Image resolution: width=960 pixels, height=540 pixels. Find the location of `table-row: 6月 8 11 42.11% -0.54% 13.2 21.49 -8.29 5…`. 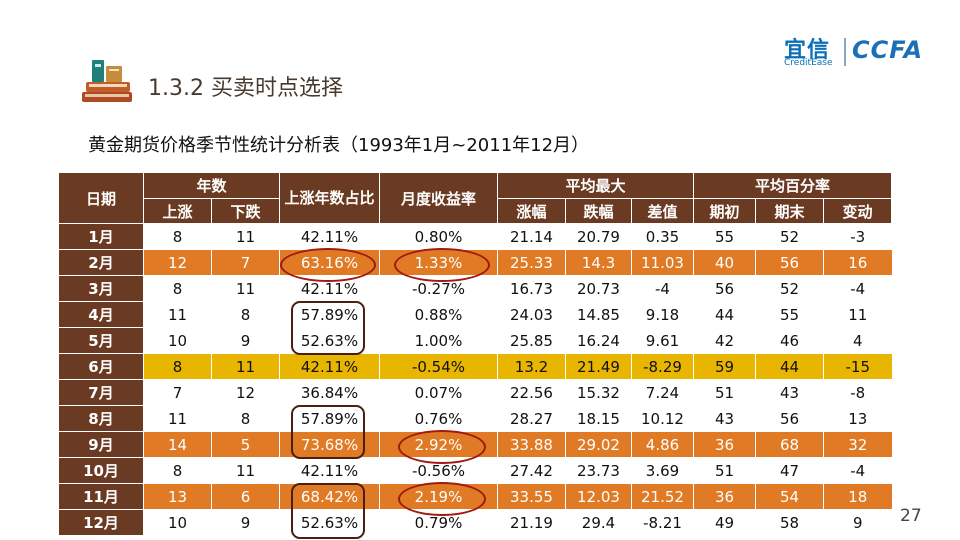

table-row: 6月 8 11 42.11% -0.54% 13.2 21.49 -8.29 5… is located at coordinates (475, 366).